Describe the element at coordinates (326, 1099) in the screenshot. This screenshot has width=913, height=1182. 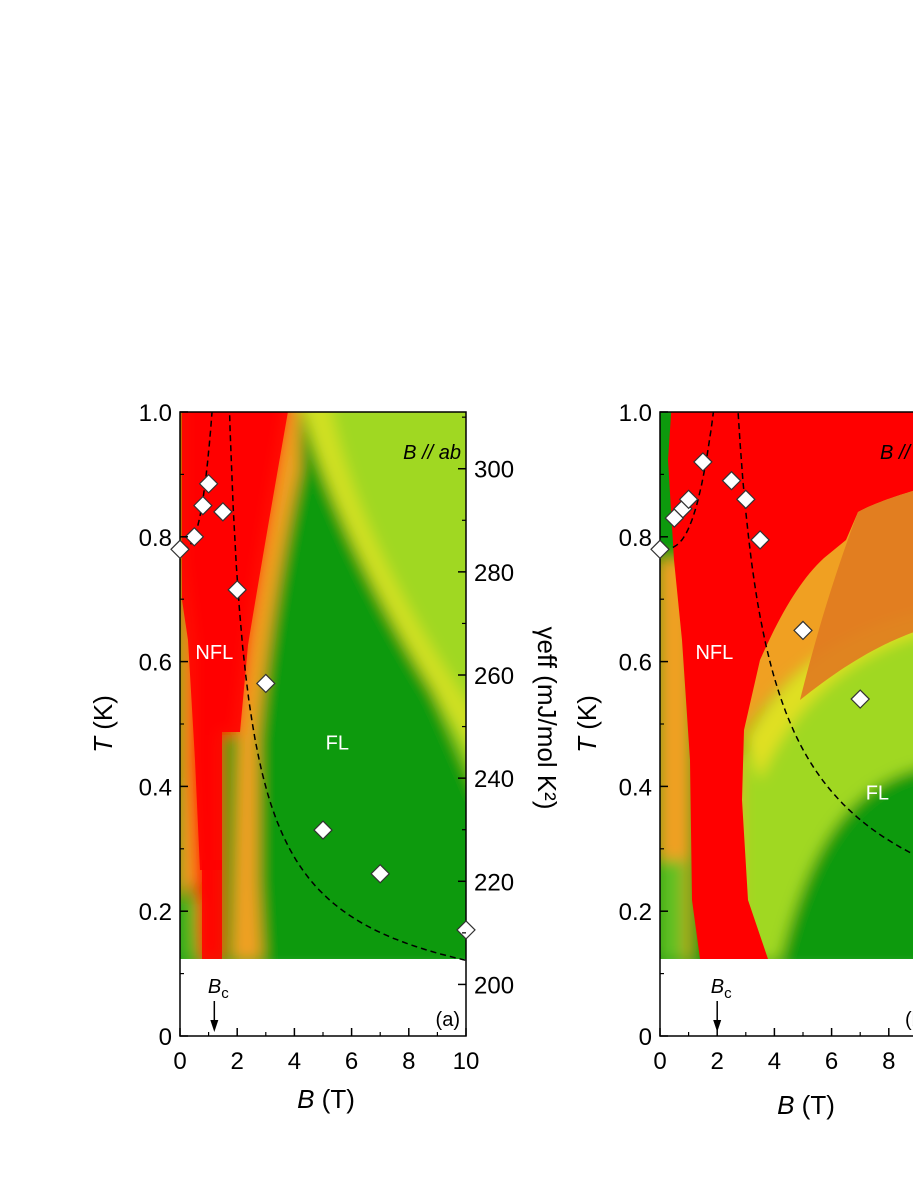
I see `x-axis-title-a: B (T)` at that location.